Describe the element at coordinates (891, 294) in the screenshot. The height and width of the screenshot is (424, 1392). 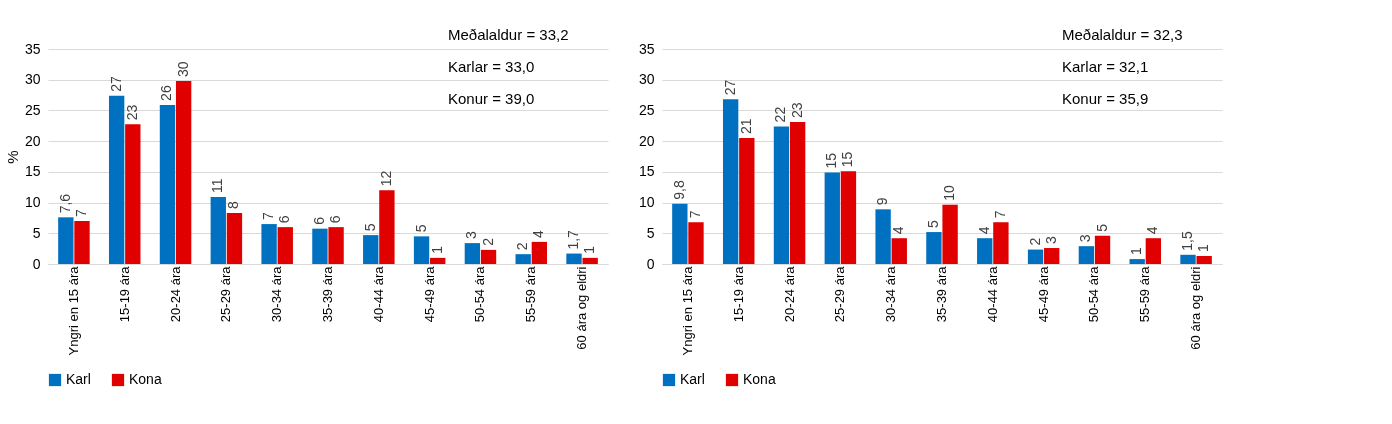
I see `x-tick-label: 30-34 ára` at that location.